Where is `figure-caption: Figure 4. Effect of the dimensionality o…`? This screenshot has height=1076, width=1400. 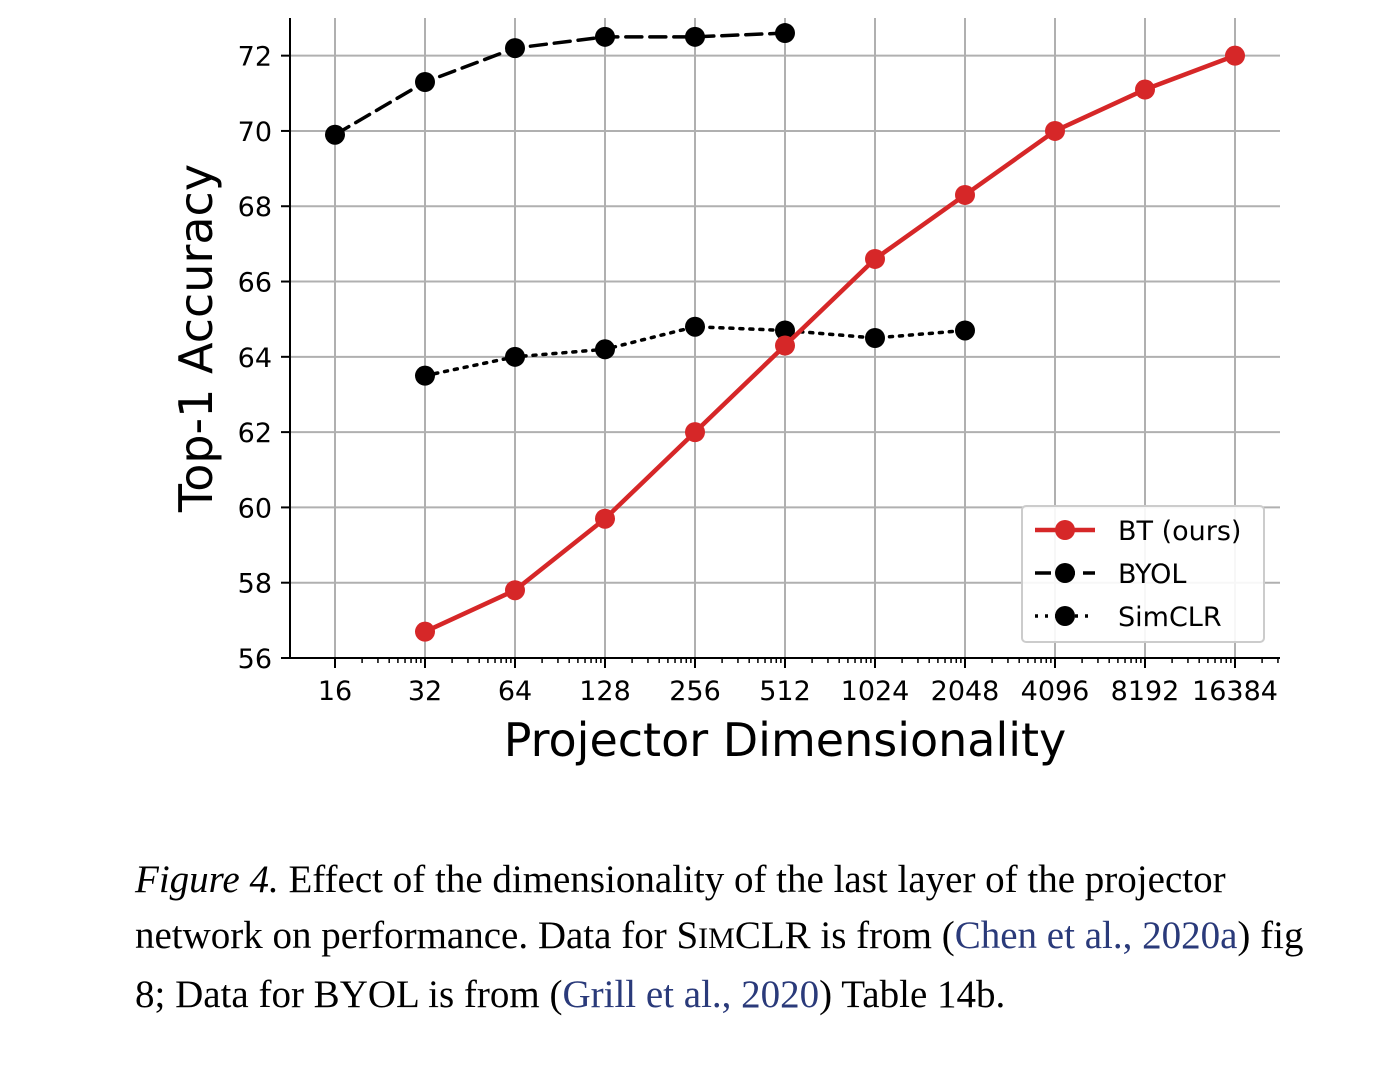
figure-caption: Figure 4. Effect of the dimensionality o… is located at coordinates (732, 937).